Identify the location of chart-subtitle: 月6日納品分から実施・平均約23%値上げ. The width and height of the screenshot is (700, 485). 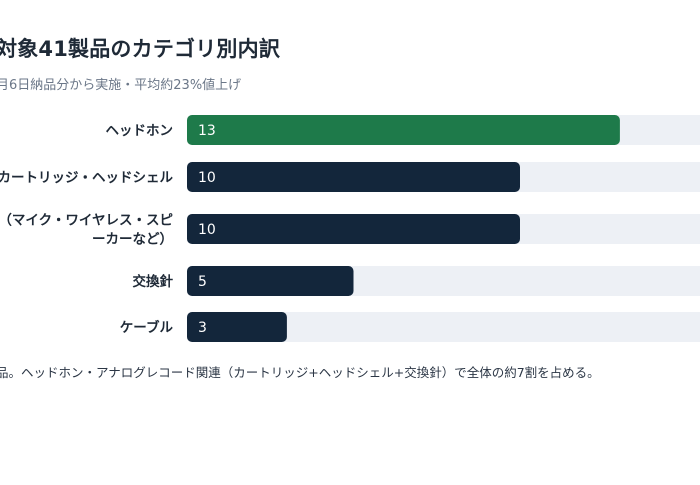
(121, 85).